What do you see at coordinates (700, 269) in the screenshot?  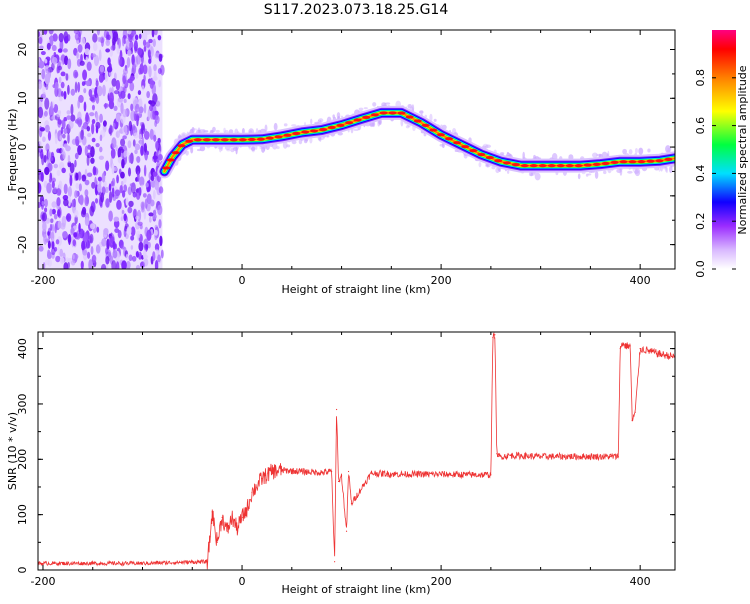 I see `colorbar-tick-label: 0.0` at bounding box center [700, 269].